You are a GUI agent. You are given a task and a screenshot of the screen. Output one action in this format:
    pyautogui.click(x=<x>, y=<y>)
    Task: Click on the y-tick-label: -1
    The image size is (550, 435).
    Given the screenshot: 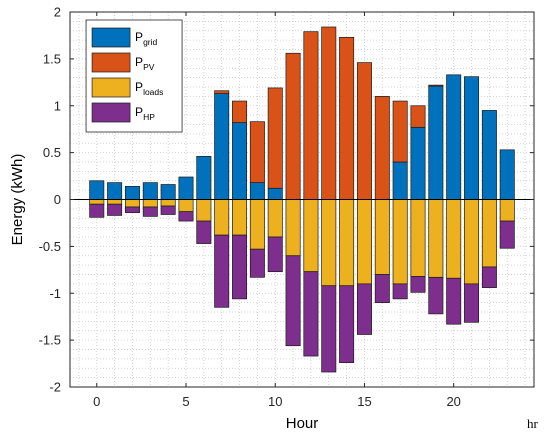 What is the action you would take?
    pyautogui.click(x=55, y=293)
    